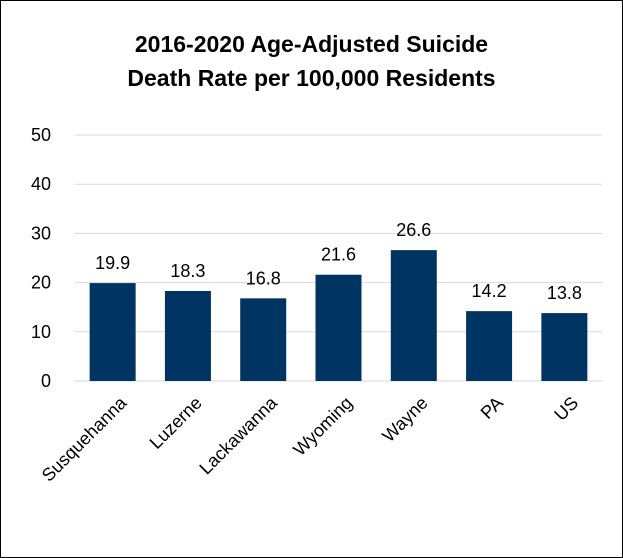 The image size is (623, 558). I want to click on x-category-label: Luzerne, so click(176, 423).